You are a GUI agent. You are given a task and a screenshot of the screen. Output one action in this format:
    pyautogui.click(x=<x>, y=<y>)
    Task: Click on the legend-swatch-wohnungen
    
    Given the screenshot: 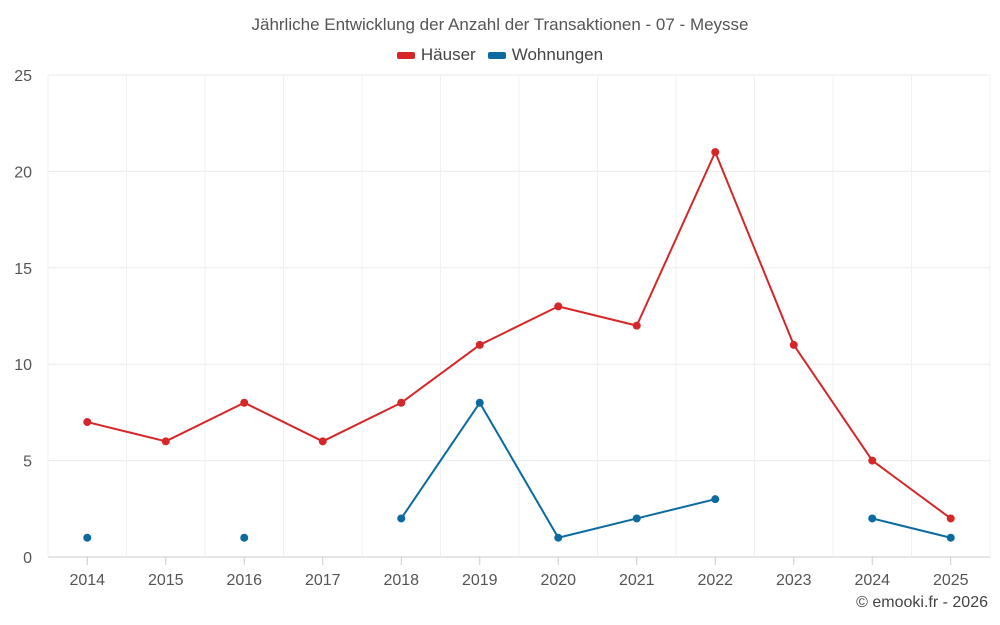 What is the action you would take?
    pyautogui.click(x=496, y=55)
    